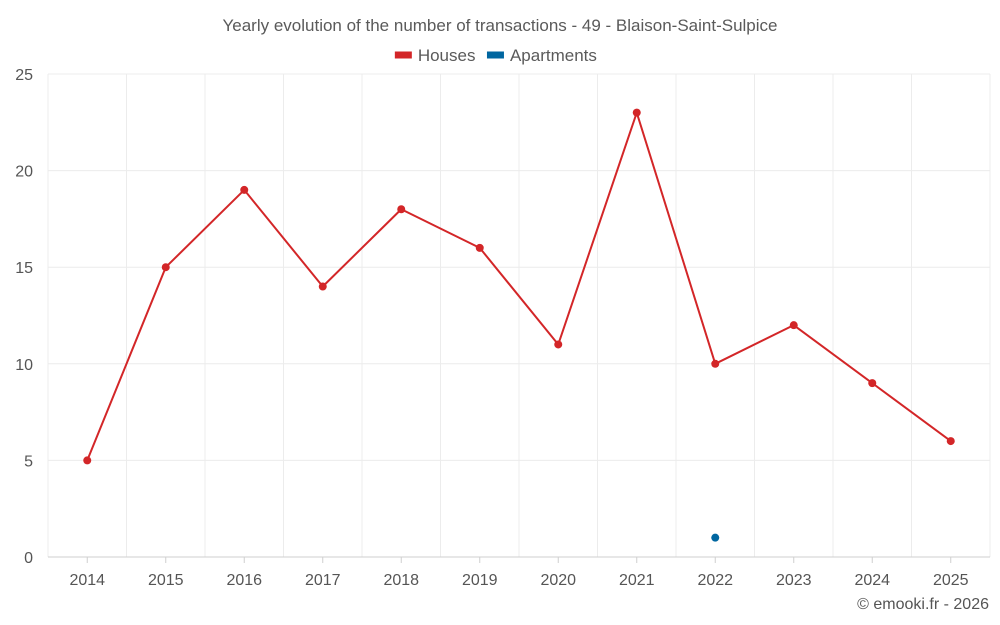 This screenshot has width=1000, height=625. I want to click on x-tick-label: 2025, so click(951, 580).